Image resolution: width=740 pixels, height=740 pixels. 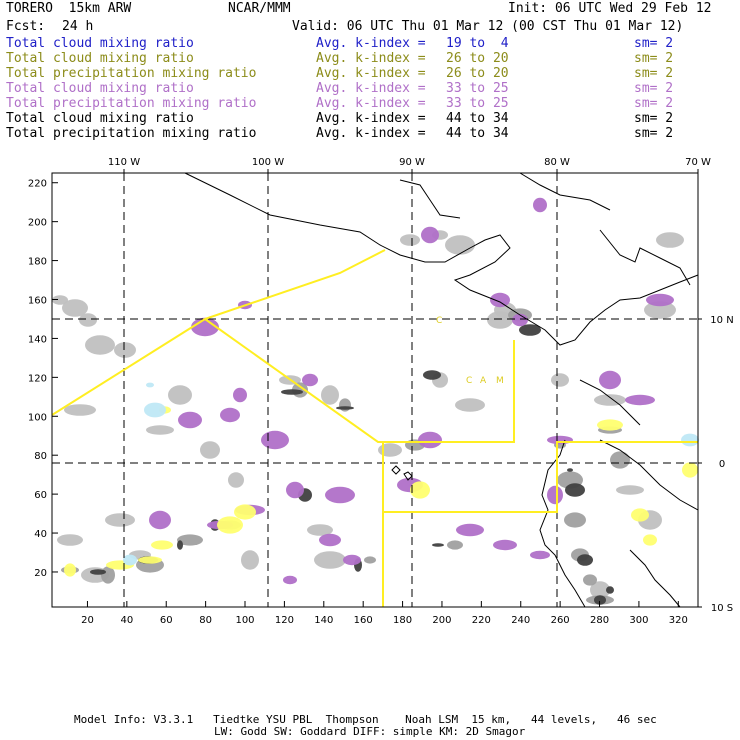 I want to click on x-tick-label: 20, so click(x=87, y=620).